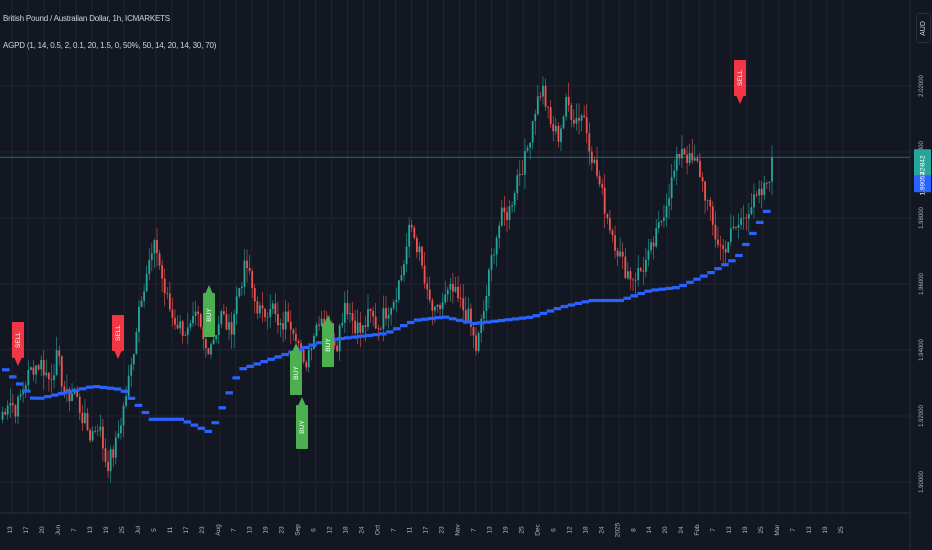 This screenshot has height=550, width=932. What do you see at coordinates (740, 82) in the screenshot?
I see `sell-signal: SELL` at bounding box center [740, 82].